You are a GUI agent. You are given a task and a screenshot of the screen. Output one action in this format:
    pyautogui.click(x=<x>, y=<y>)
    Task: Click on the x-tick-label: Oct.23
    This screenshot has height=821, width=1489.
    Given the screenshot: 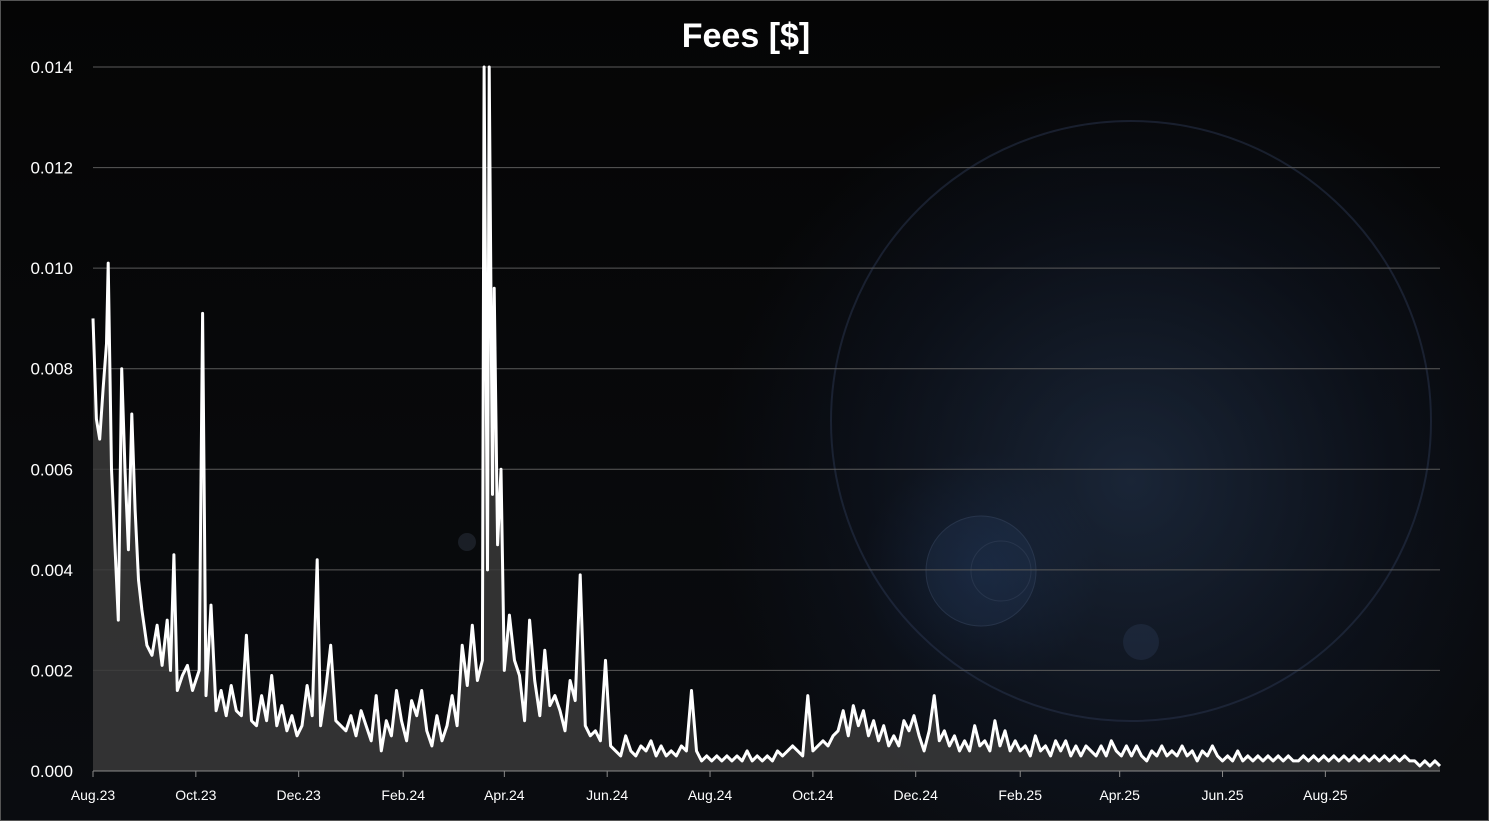 What is the action you would take?
    pyautogui.click(x=195, y=795)
    